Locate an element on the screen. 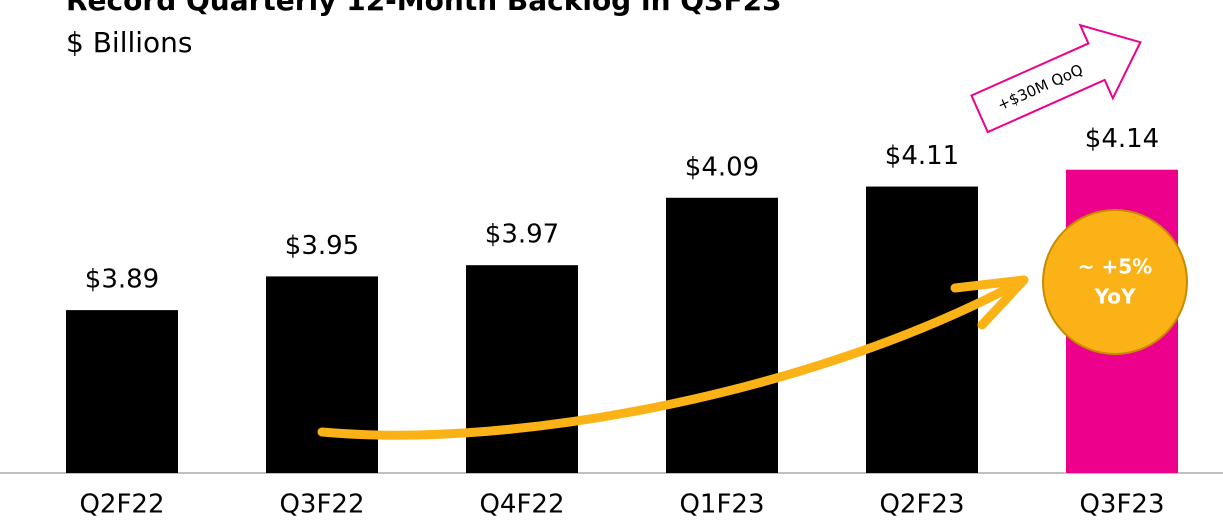 The height and width of the screenshot is (531, 1223). x-tick-label: Q3F22 is located at coordinates (321, 505).